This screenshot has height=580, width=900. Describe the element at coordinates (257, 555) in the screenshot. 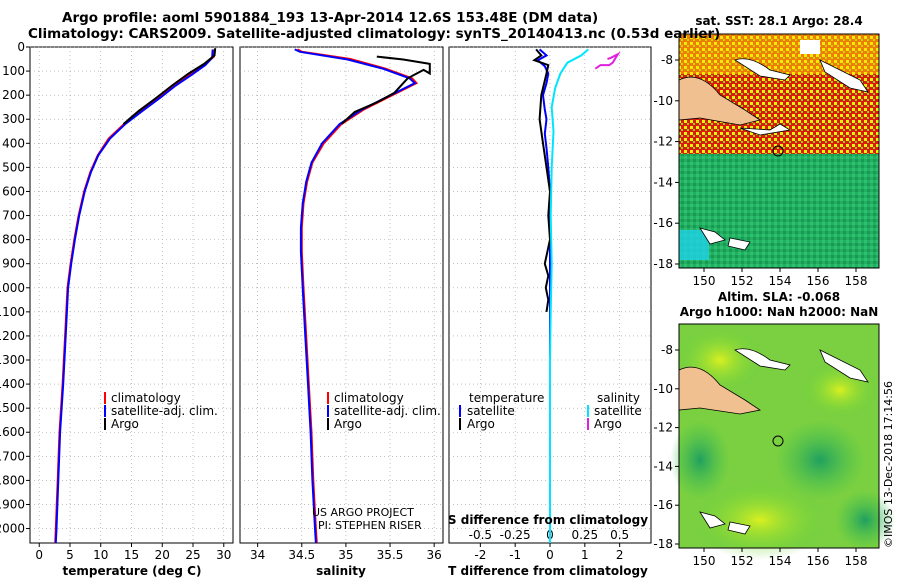

I see `x-tick-label: 34` at that location.